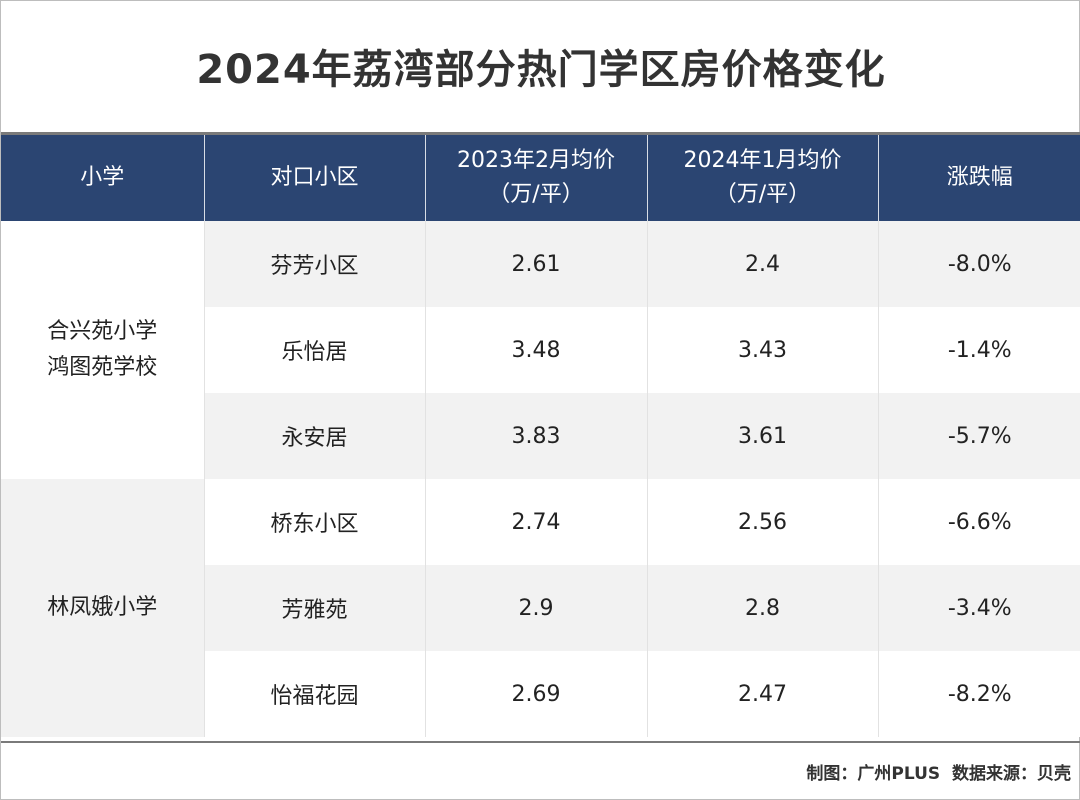  I want to click on header-price-2024: 2024年1月均价 （万/平）, so click(762, 178).